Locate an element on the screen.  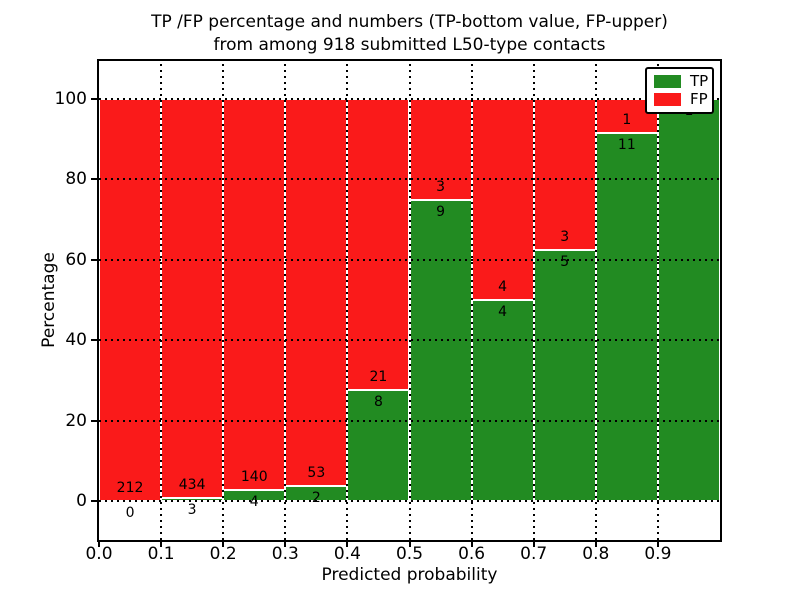
fp-count-label: 53 is located at coordinates (316, 473).